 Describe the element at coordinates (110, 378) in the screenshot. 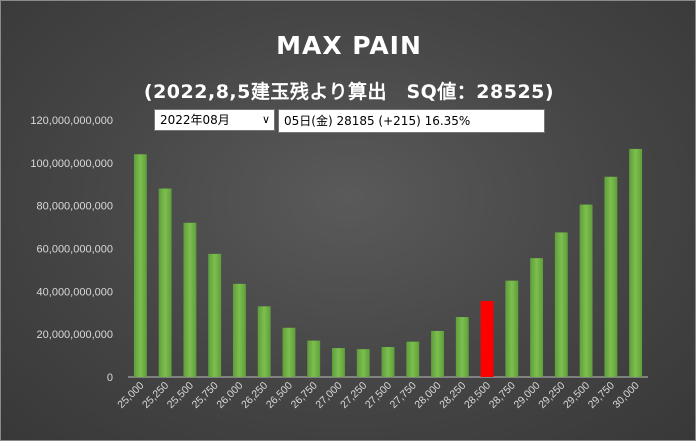

I see `y-tick-label: 0` at that location.